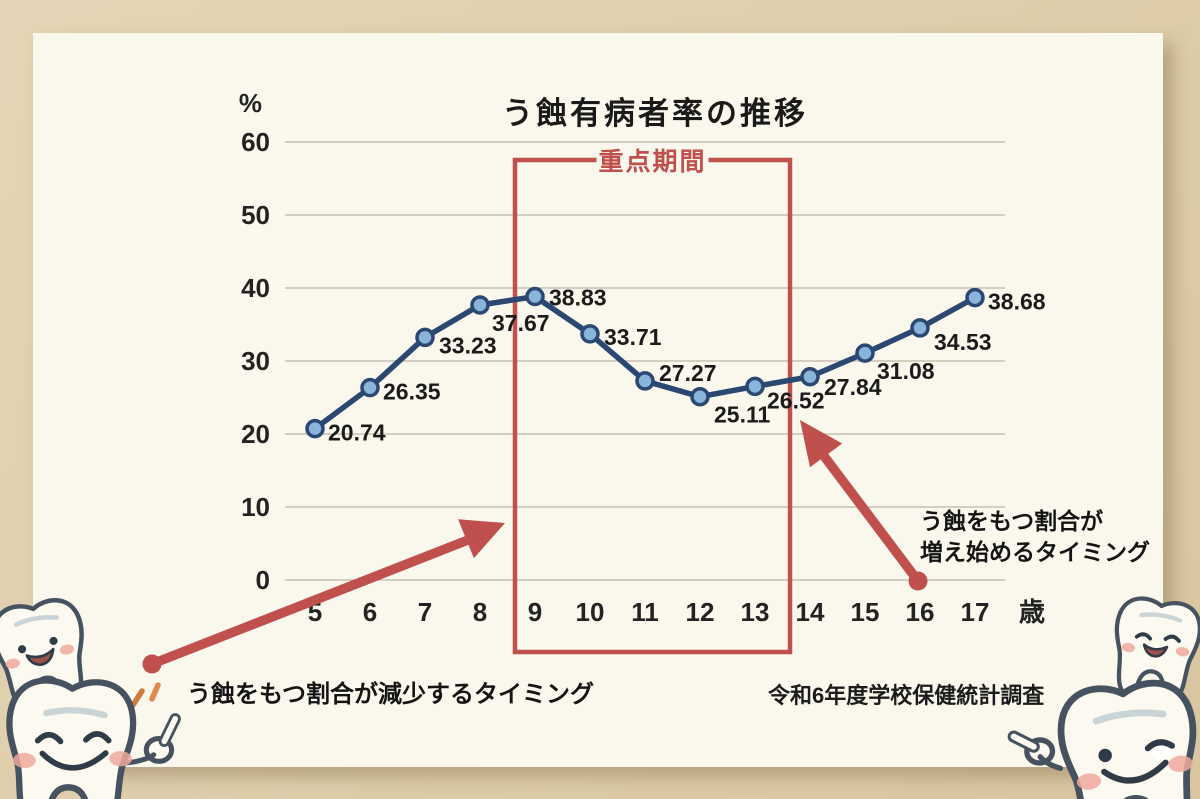 The image size is (1200, 799). I want to click on right-eye, so click(53, 640).